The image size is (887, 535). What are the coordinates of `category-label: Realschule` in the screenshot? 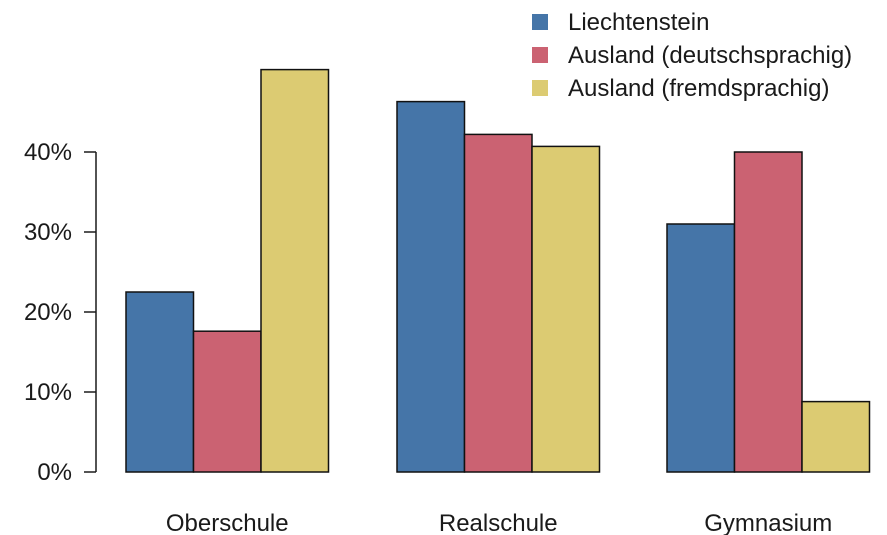 It's located at (498, 522).